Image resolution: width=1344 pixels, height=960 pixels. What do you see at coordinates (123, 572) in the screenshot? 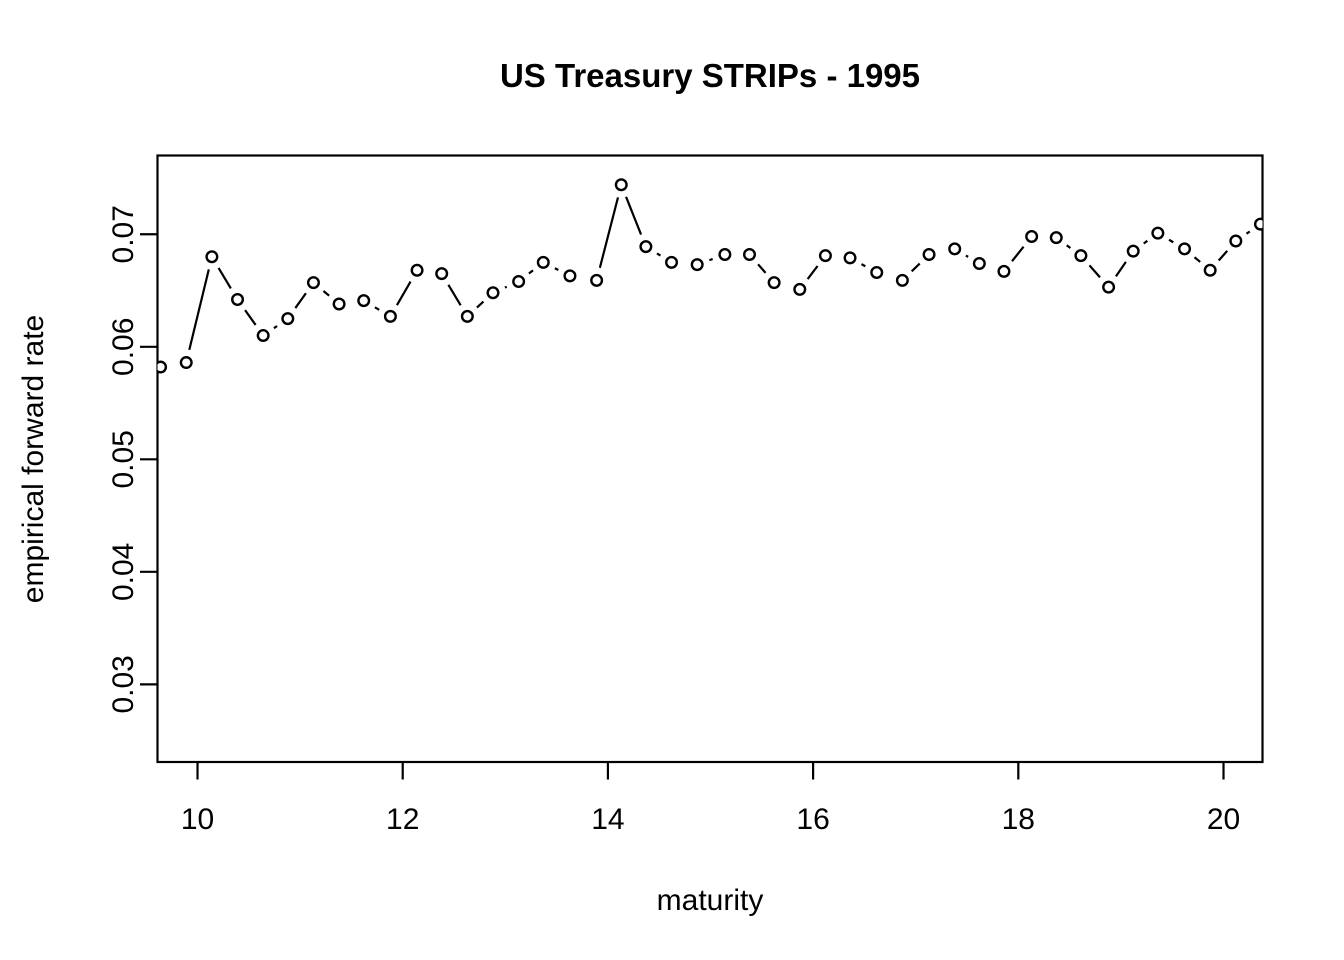
I see `y-tick-label: 0.04` at bounding box center [123, 572].